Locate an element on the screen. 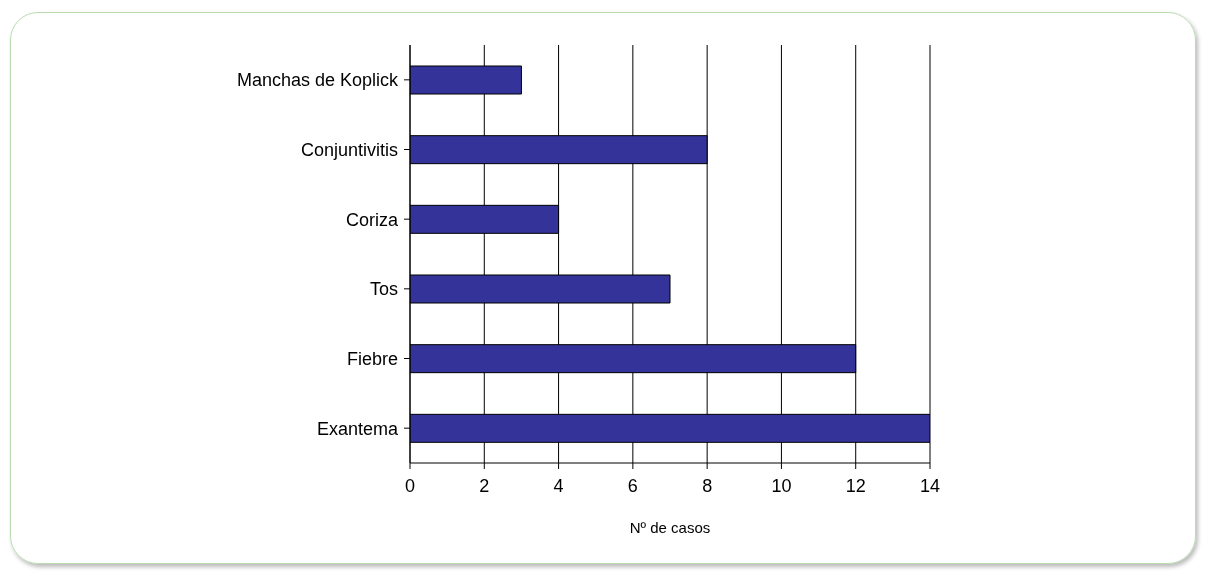  x-tick-label: 12 is located at coordinates (855, 485).